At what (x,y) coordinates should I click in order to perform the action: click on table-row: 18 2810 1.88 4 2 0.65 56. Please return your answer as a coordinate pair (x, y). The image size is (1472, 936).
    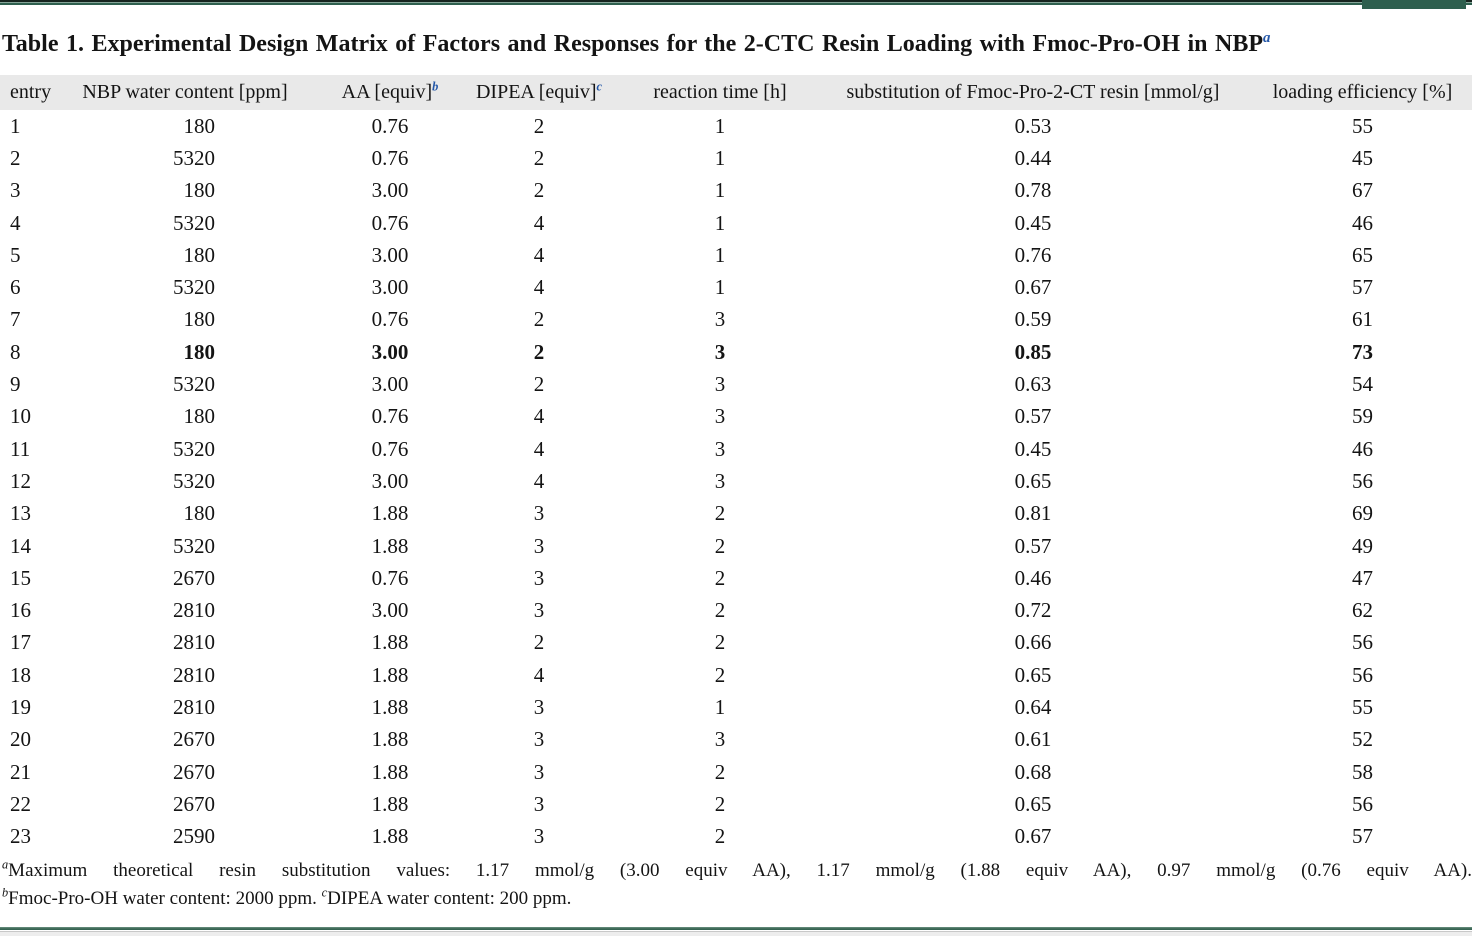
    Looking at the image, I should click on (736, 675).